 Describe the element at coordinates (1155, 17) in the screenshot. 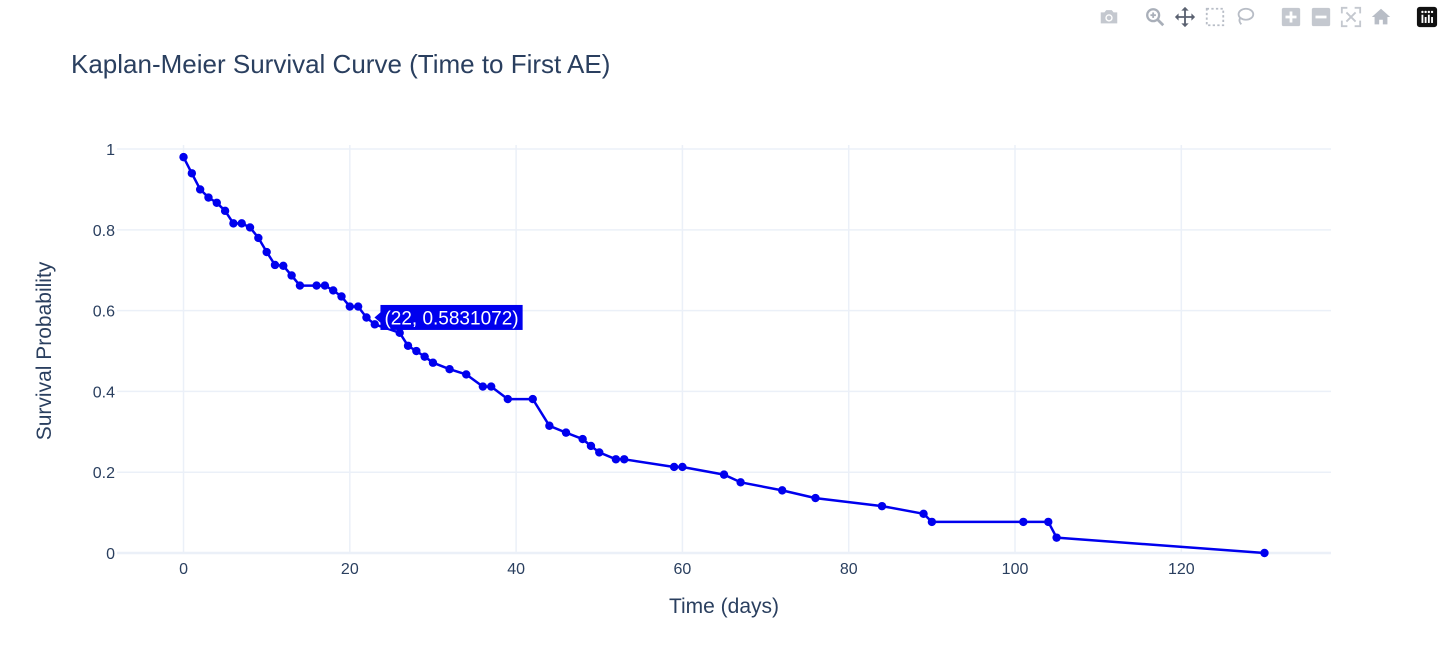

I see `zoom-icon` at that location.